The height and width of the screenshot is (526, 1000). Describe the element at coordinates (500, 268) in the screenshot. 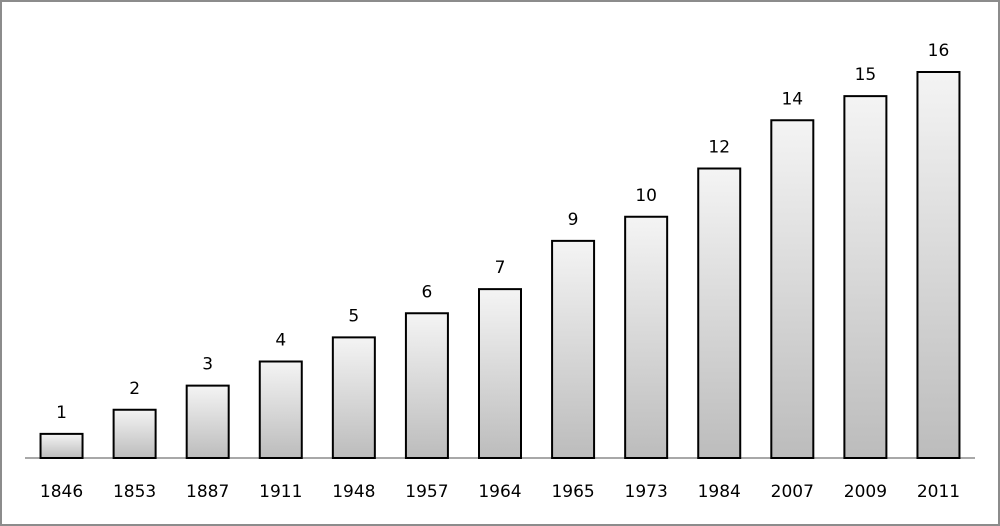

I see `data-label: 7` at that location.